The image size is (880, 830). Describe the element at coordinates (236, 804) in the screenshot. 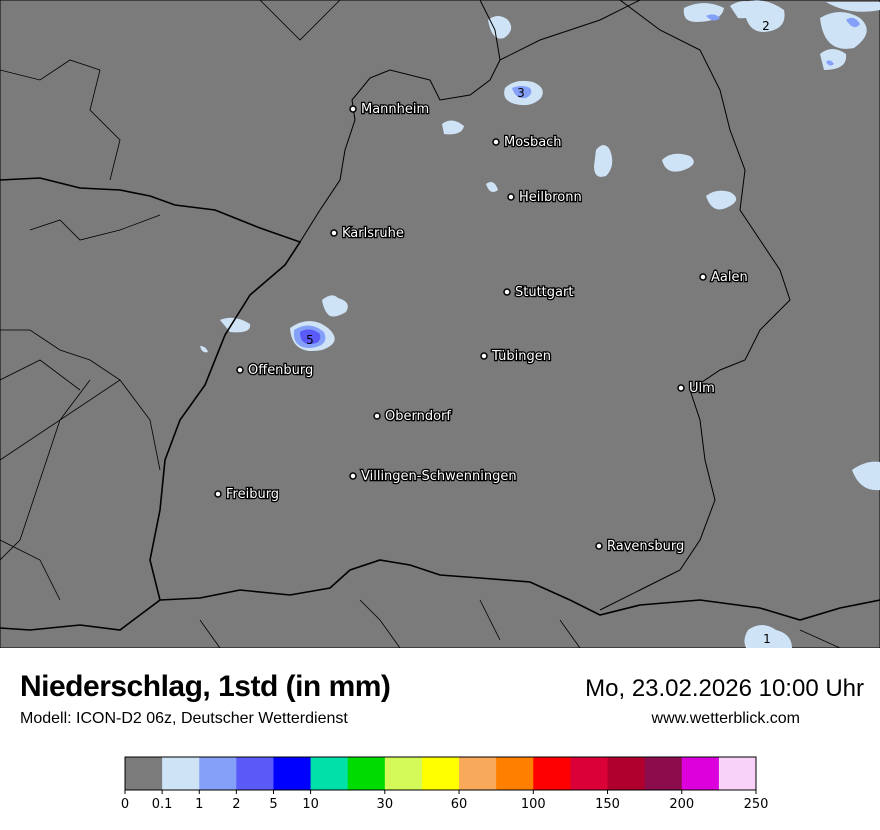

I see `legend-tick-label: 2` at that location.